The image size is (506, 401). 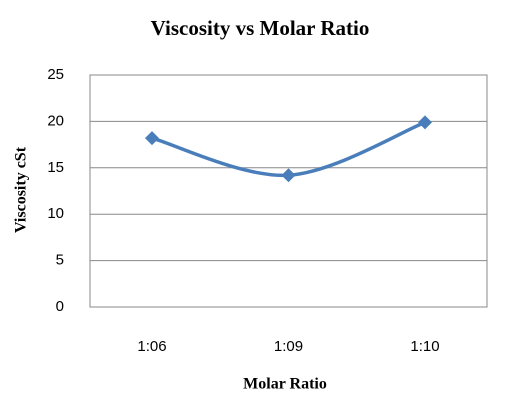 What do you see at coordinates (288, 346) in the screenshot?
I see `x-tick-label: 1:09` at bounding box center [288, 346].